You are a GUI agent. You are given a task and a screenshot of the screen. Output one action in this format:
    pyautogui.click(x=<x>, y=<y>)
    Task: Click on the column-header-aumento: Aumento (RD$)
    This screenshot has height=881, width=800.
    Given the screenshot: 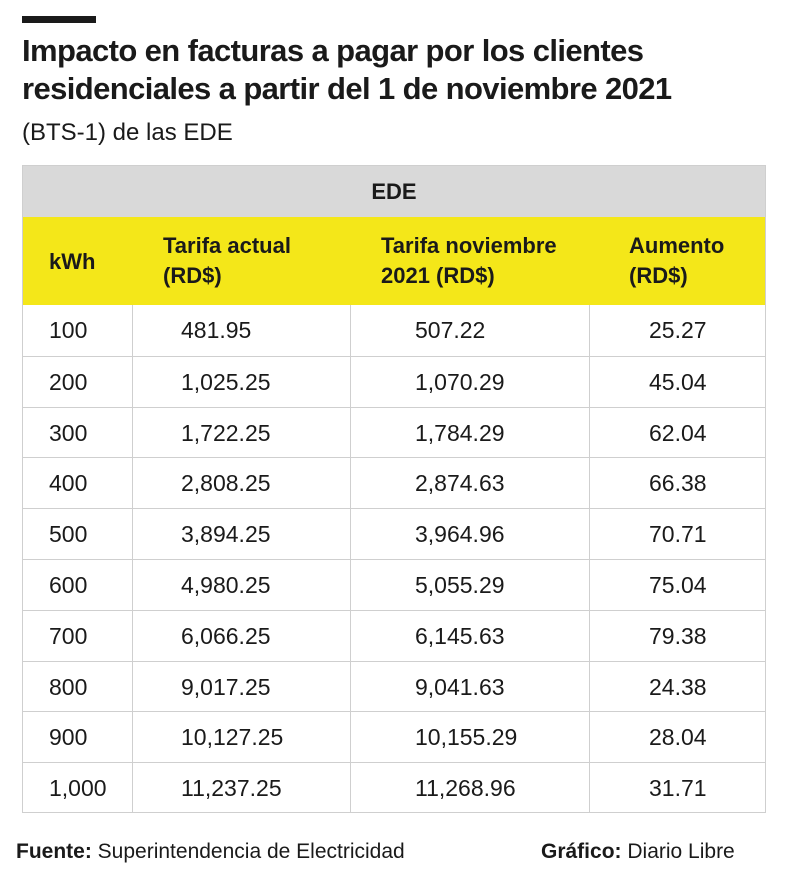 What is the action you would take?
    pyautogui.click(x=677, y=260)
    